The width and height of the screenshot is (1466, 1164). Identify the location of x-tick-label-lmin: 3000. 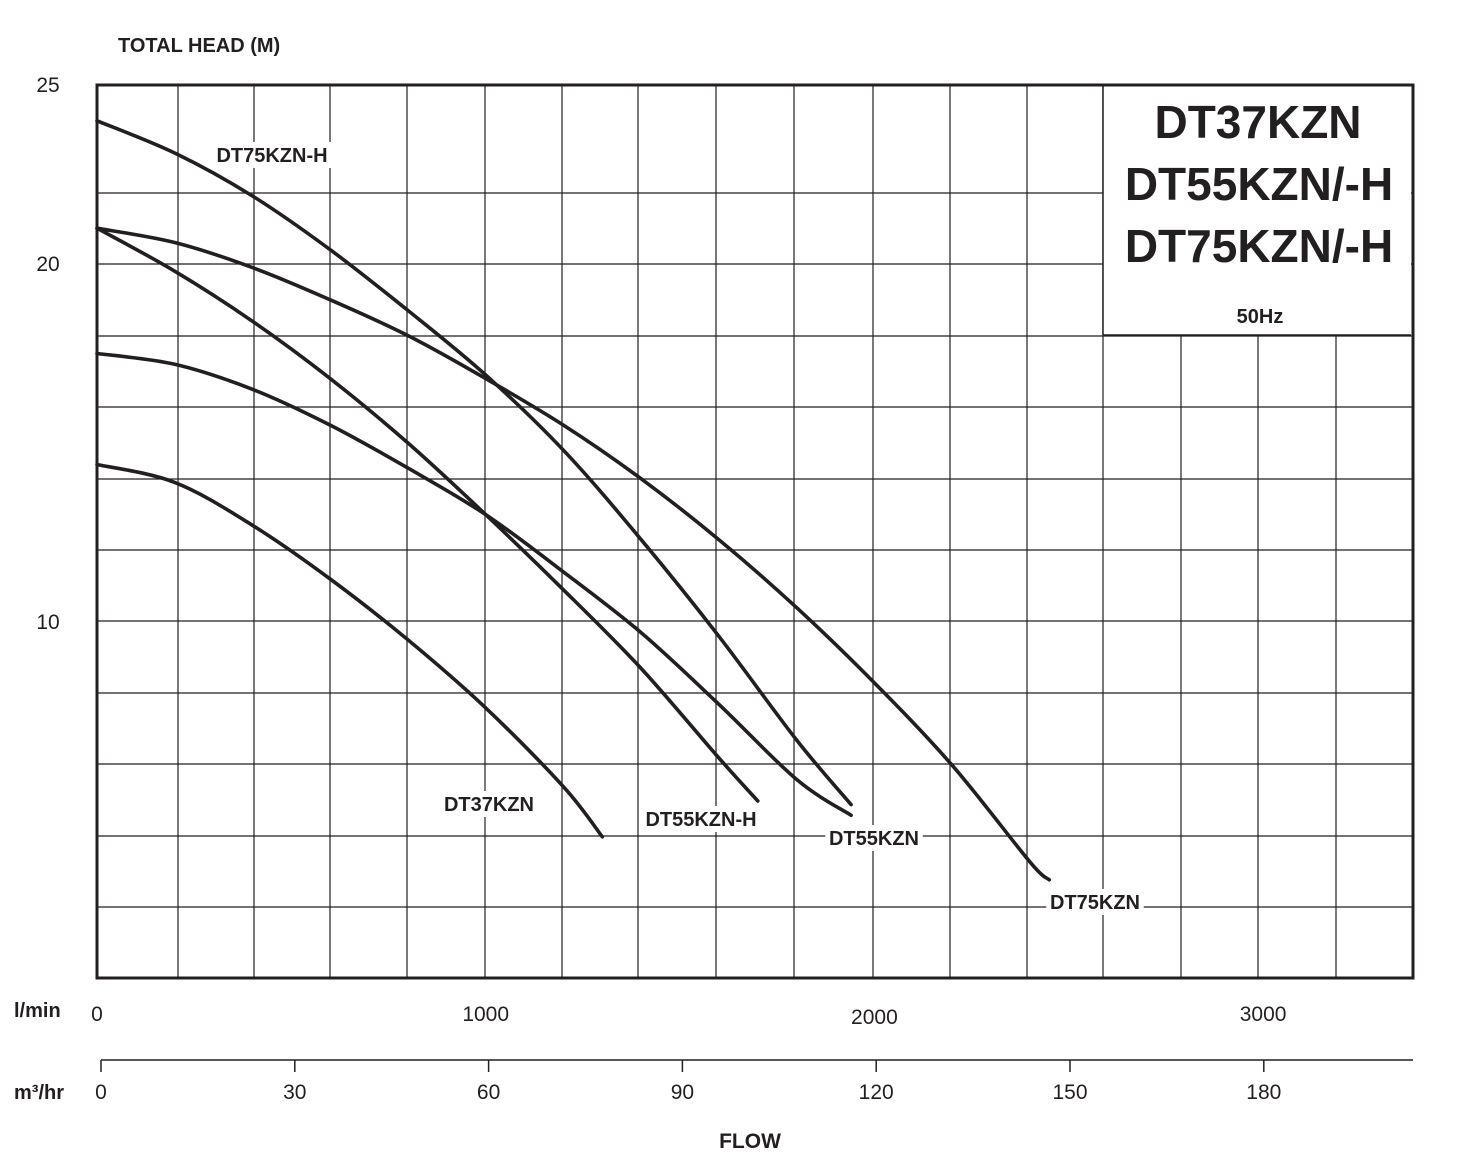
(1263, 1014).